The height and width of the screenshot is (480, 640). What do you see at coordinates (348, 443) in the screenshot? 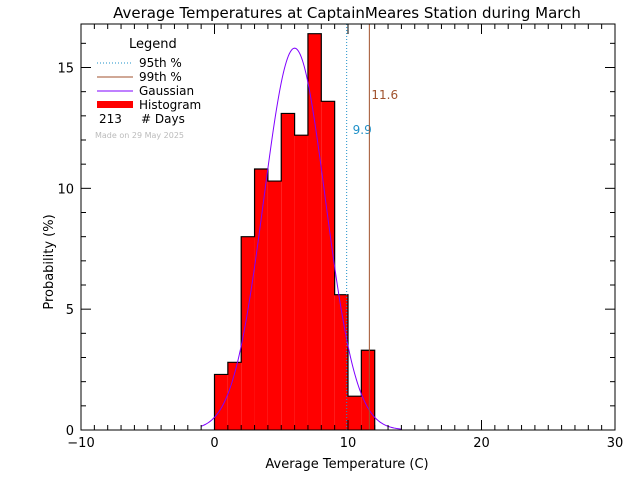
I see `x-tick-label: 10` at bounding box center [348, 443].